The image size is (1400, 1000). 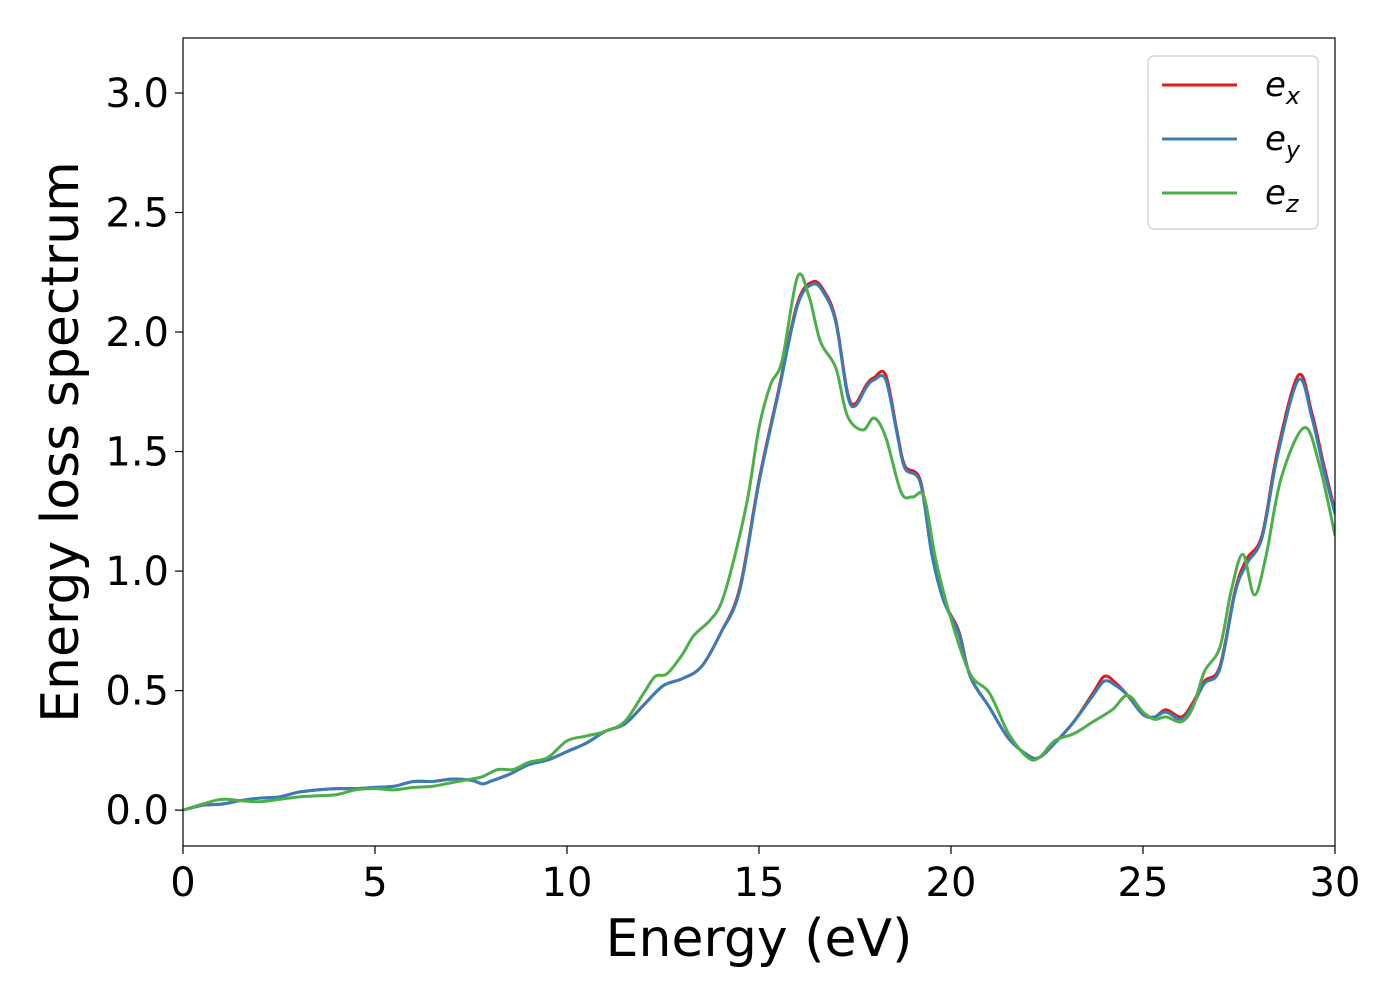 What do you see at coordinates (1143, 883) in the screenshot?
I see `x-tick-label: 25` at bounding box center [1143, 883].